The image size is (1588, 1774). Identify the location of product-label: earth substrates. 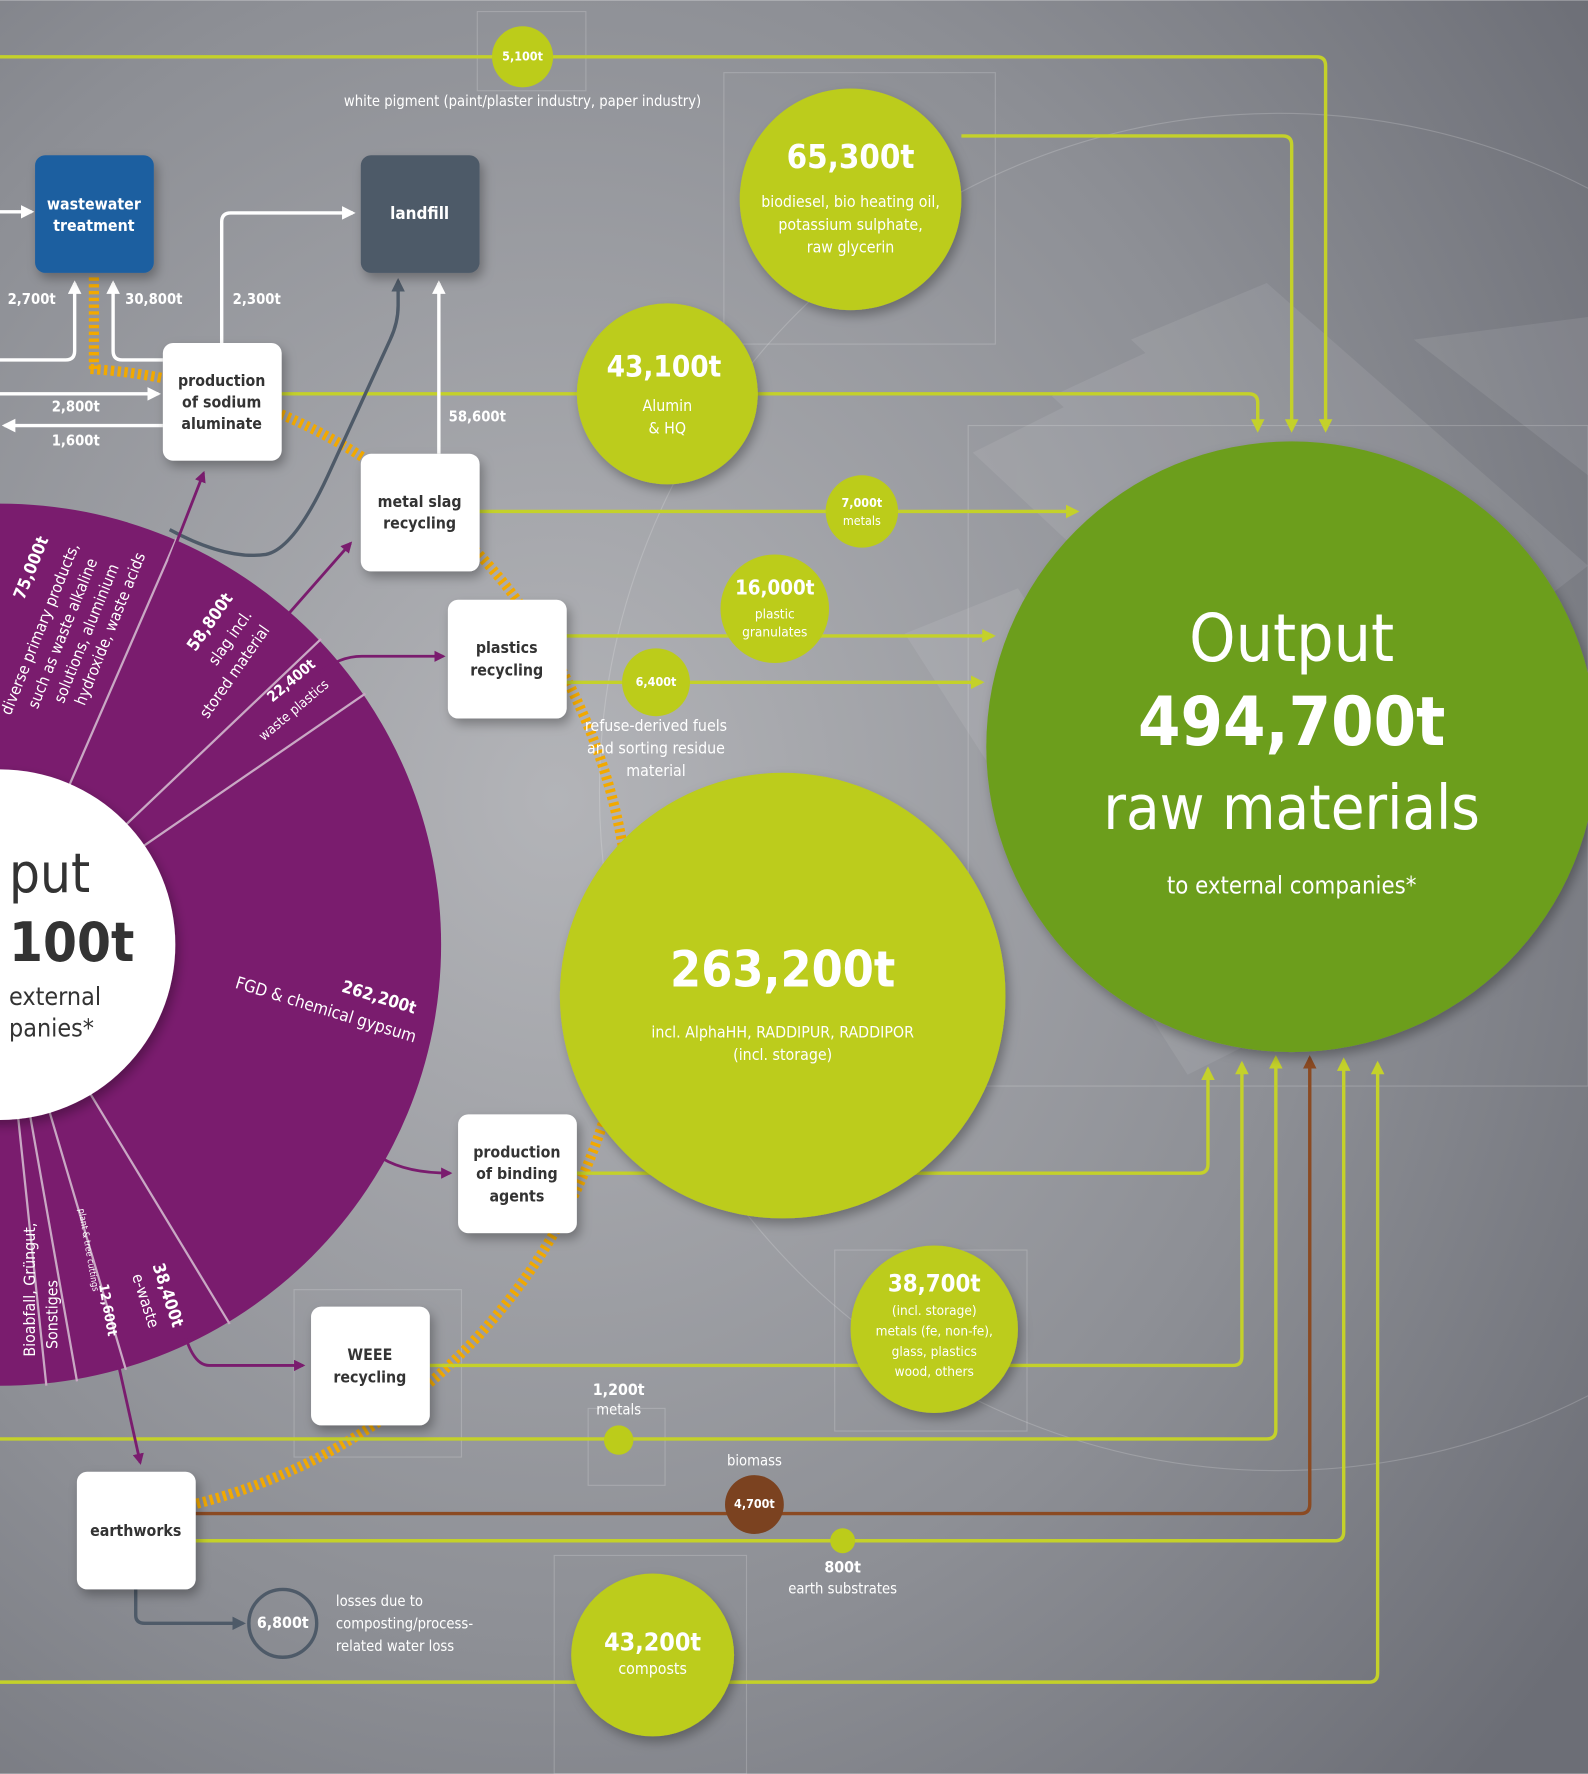
(842, 1588).